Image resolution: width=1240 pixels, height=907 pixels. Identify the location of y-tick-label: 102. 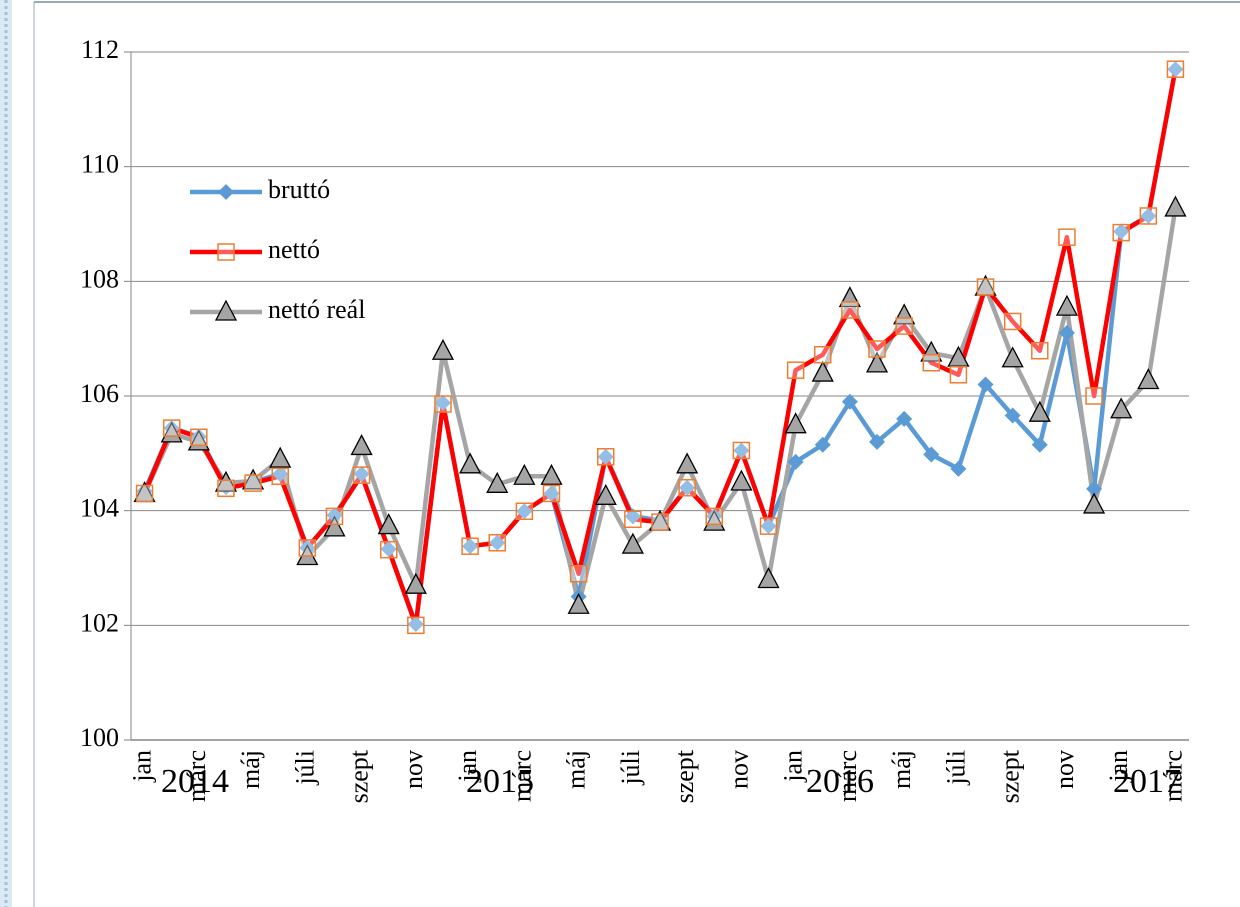
(99, 622).